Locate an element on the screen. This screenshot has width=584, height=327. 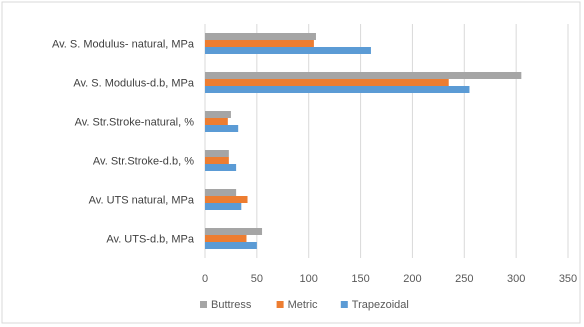
x-axis-ticks: 0 50 100 150 200 250 300 350 is located at coordinates (389, 279).